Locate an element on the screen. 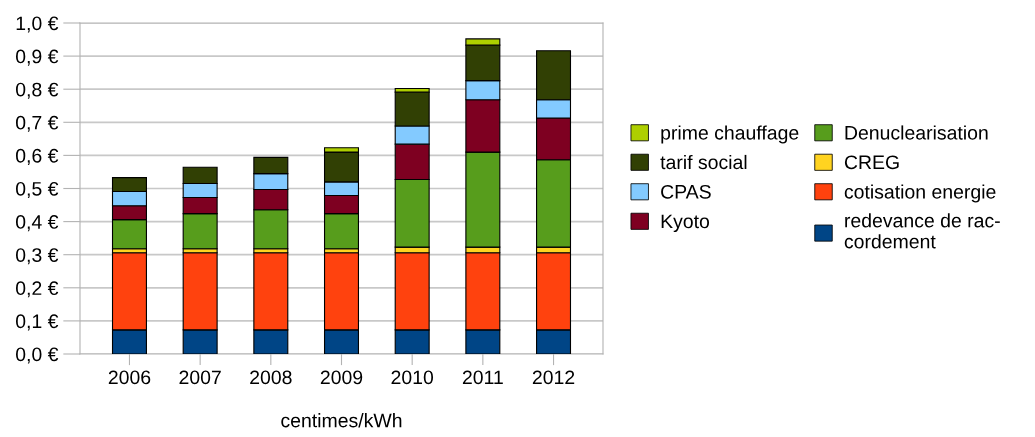 The image size is (1035, 437). y-tick-label: 0,1 € is located at coordinates (37, 322).